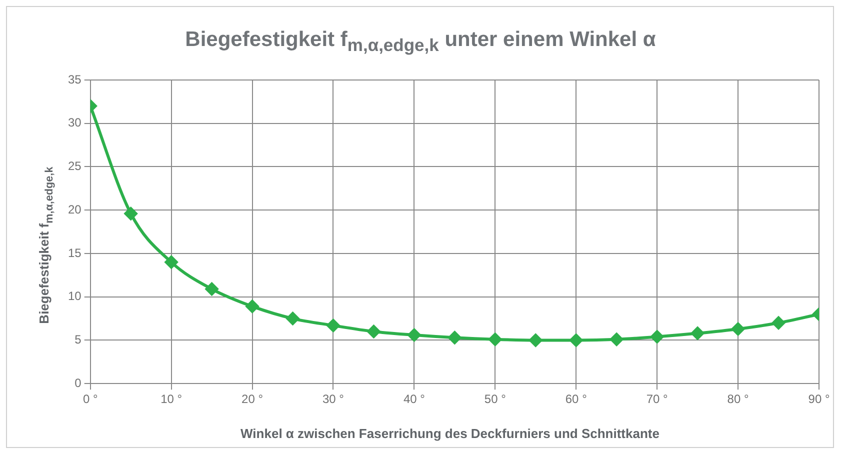 Image resolution: width=841 pixels, height=455 pixels. I want to click on y-tick-label: 5, so click(78, 339).